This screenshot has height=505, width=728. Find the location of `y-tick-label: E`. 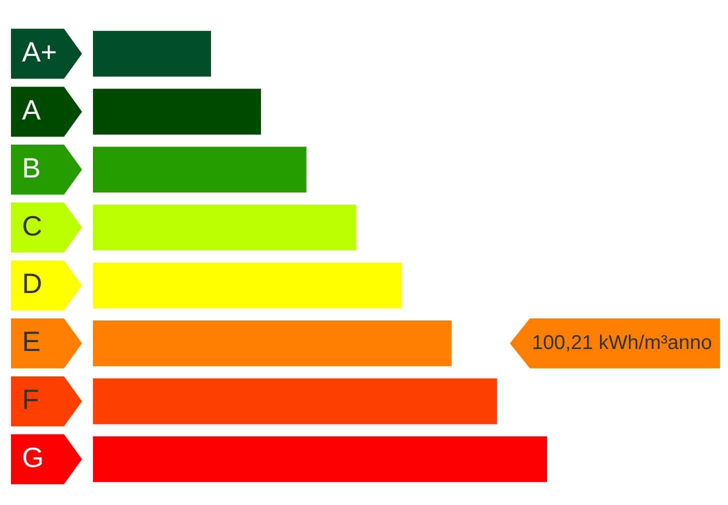

y-tick-label: E is located at coordinates (31, 342).